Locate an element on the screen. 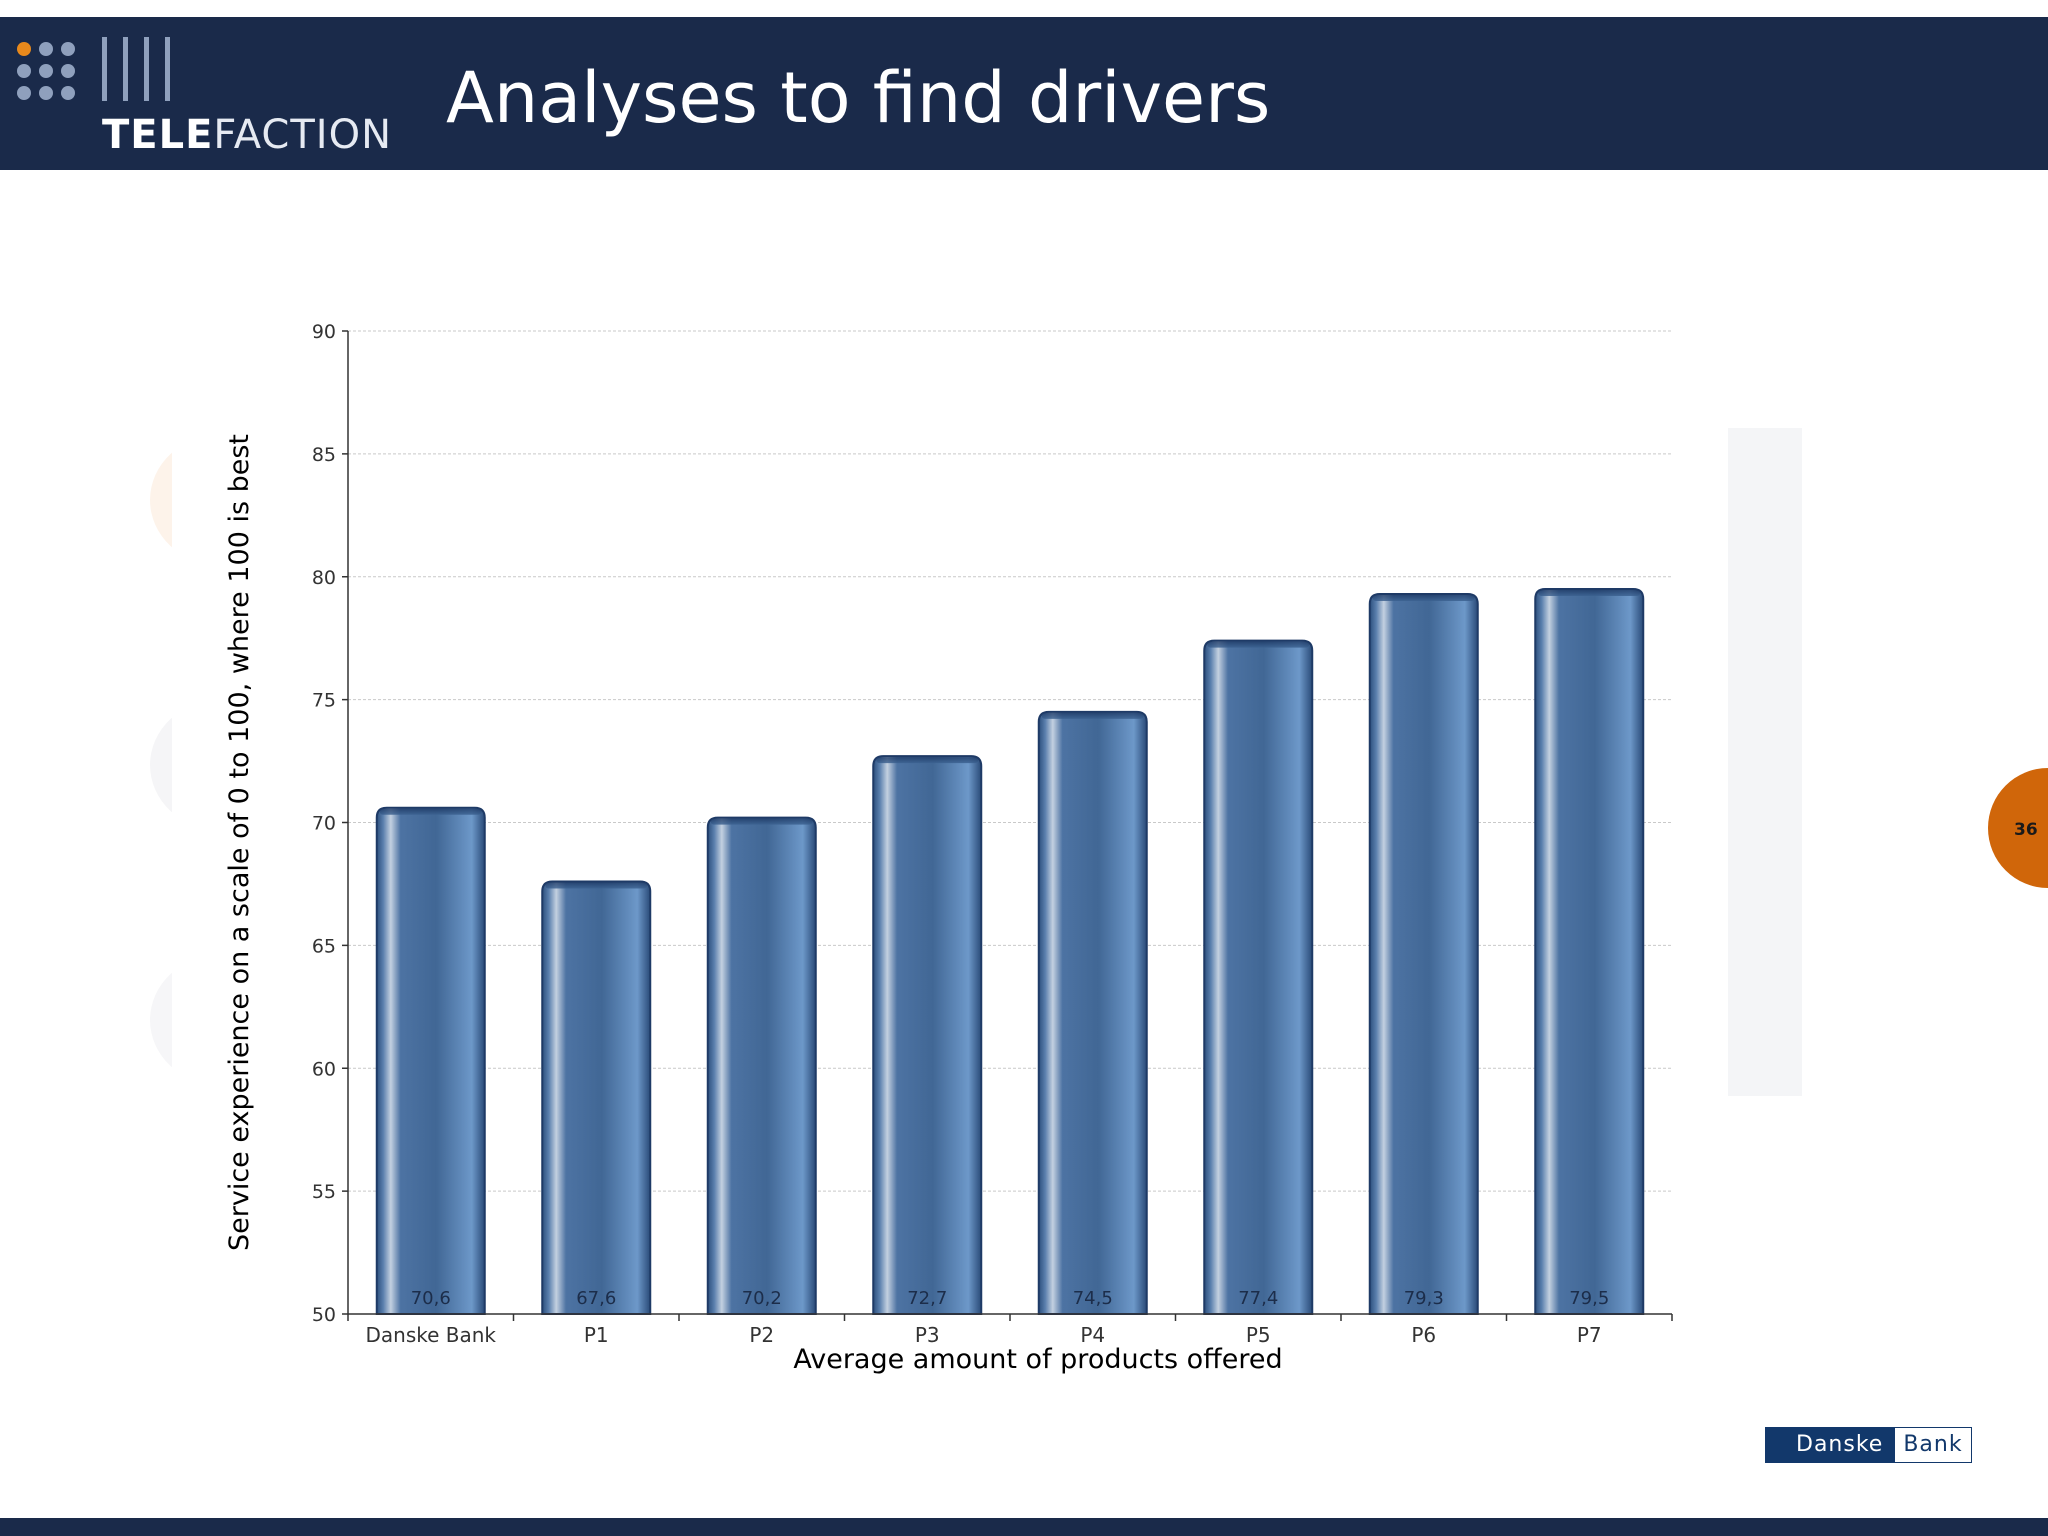 The width and height of the screenshot is (2048, 1536). x-tick-label: P4 is located at coordinates (1092, 1335).